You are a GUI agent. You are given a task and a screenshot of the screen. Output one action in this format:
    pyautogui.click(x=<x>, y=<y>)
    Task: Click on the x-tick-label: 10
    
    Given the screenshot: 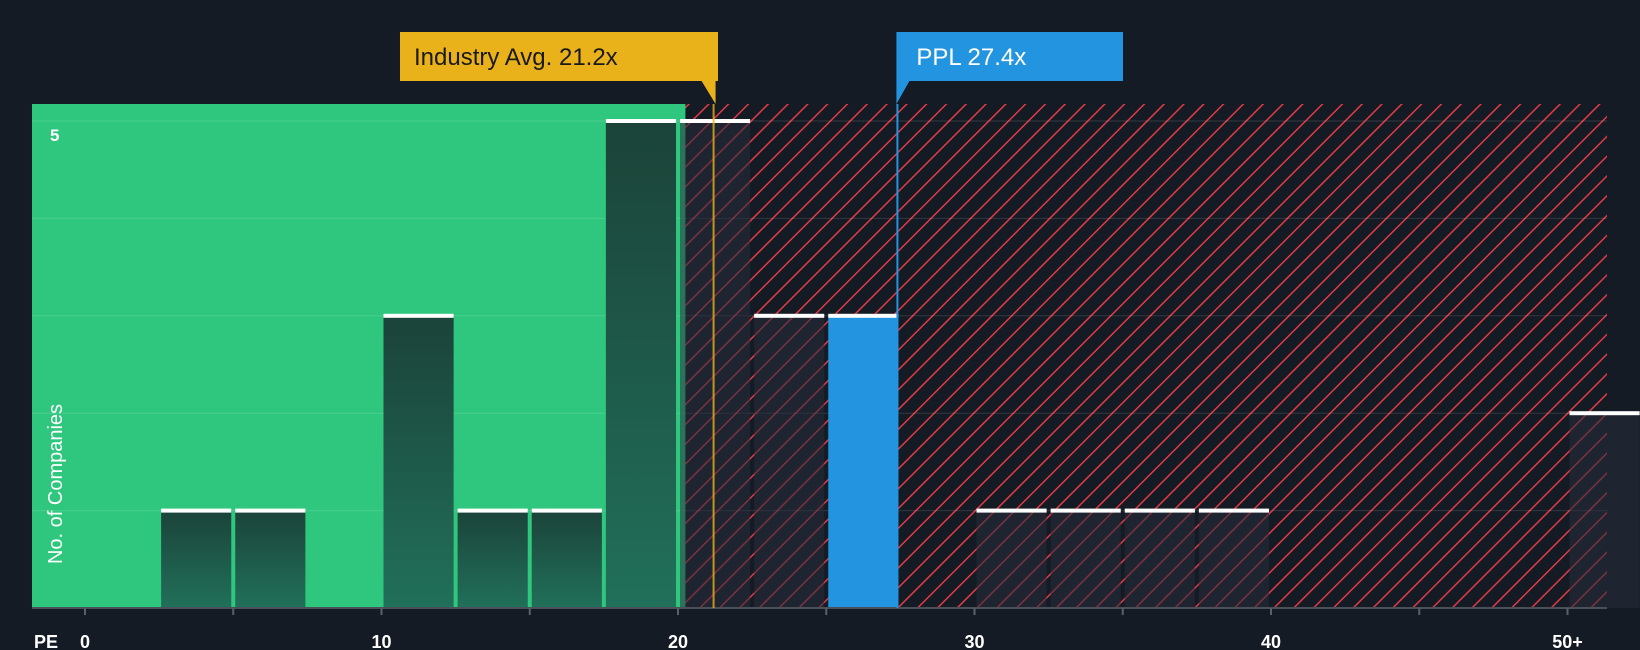 What is the action you would take?
    pyautogui.click(x=381, y=641)
    